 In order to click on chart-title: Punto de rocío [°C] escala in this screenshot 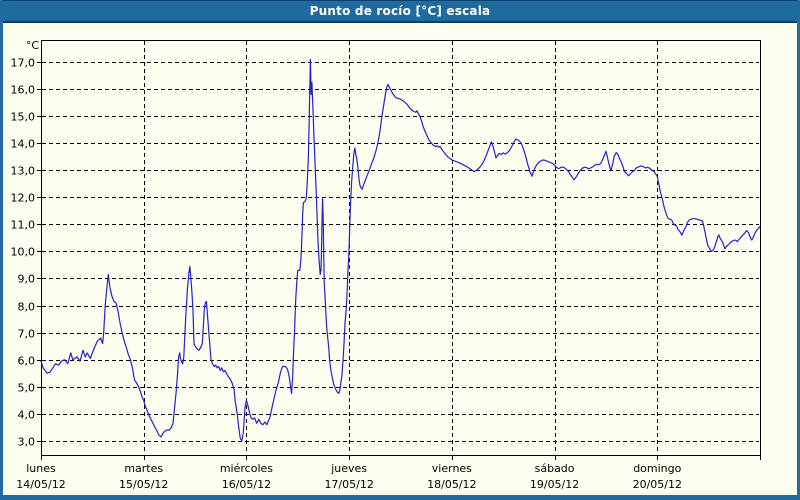, I will do `click(400, 11)`.